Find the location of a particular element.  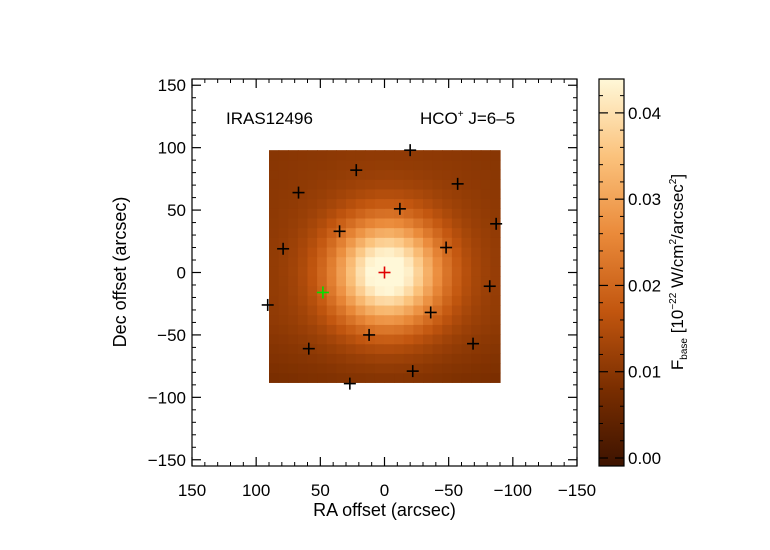

y-tick-label: −50 is located at coordinates (171, 335).